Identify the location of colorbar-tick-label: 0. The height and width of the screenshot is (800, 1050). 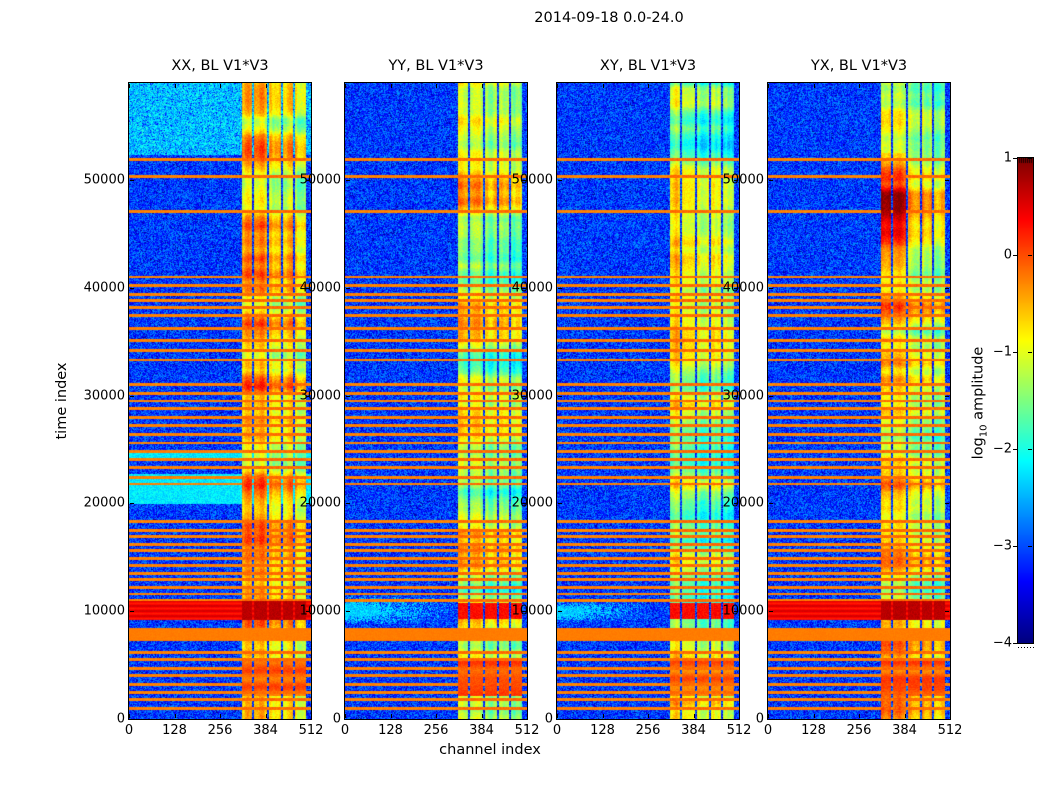
(1007, 255).